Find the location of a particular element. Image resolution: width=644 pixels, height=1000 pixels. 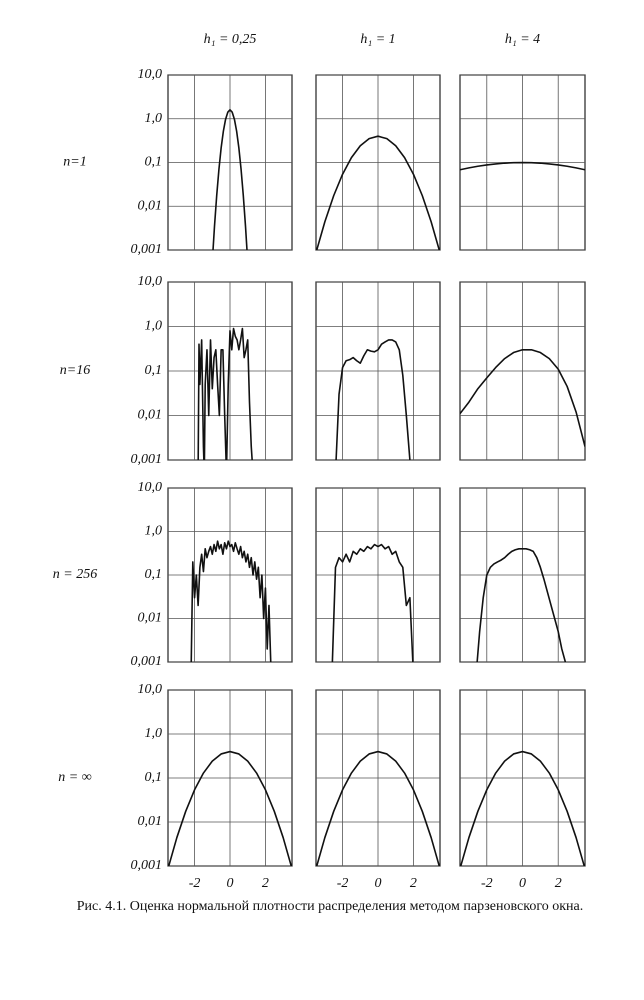

column-title: h₁ = 1 is located at coordinates (377, 39).